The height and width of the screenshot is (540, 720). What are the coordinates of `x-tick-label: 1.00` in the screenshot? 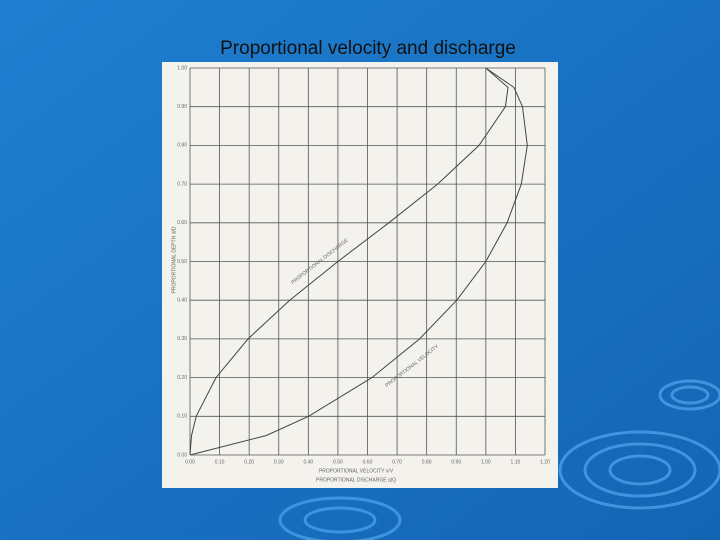 It's located at (486, 462).